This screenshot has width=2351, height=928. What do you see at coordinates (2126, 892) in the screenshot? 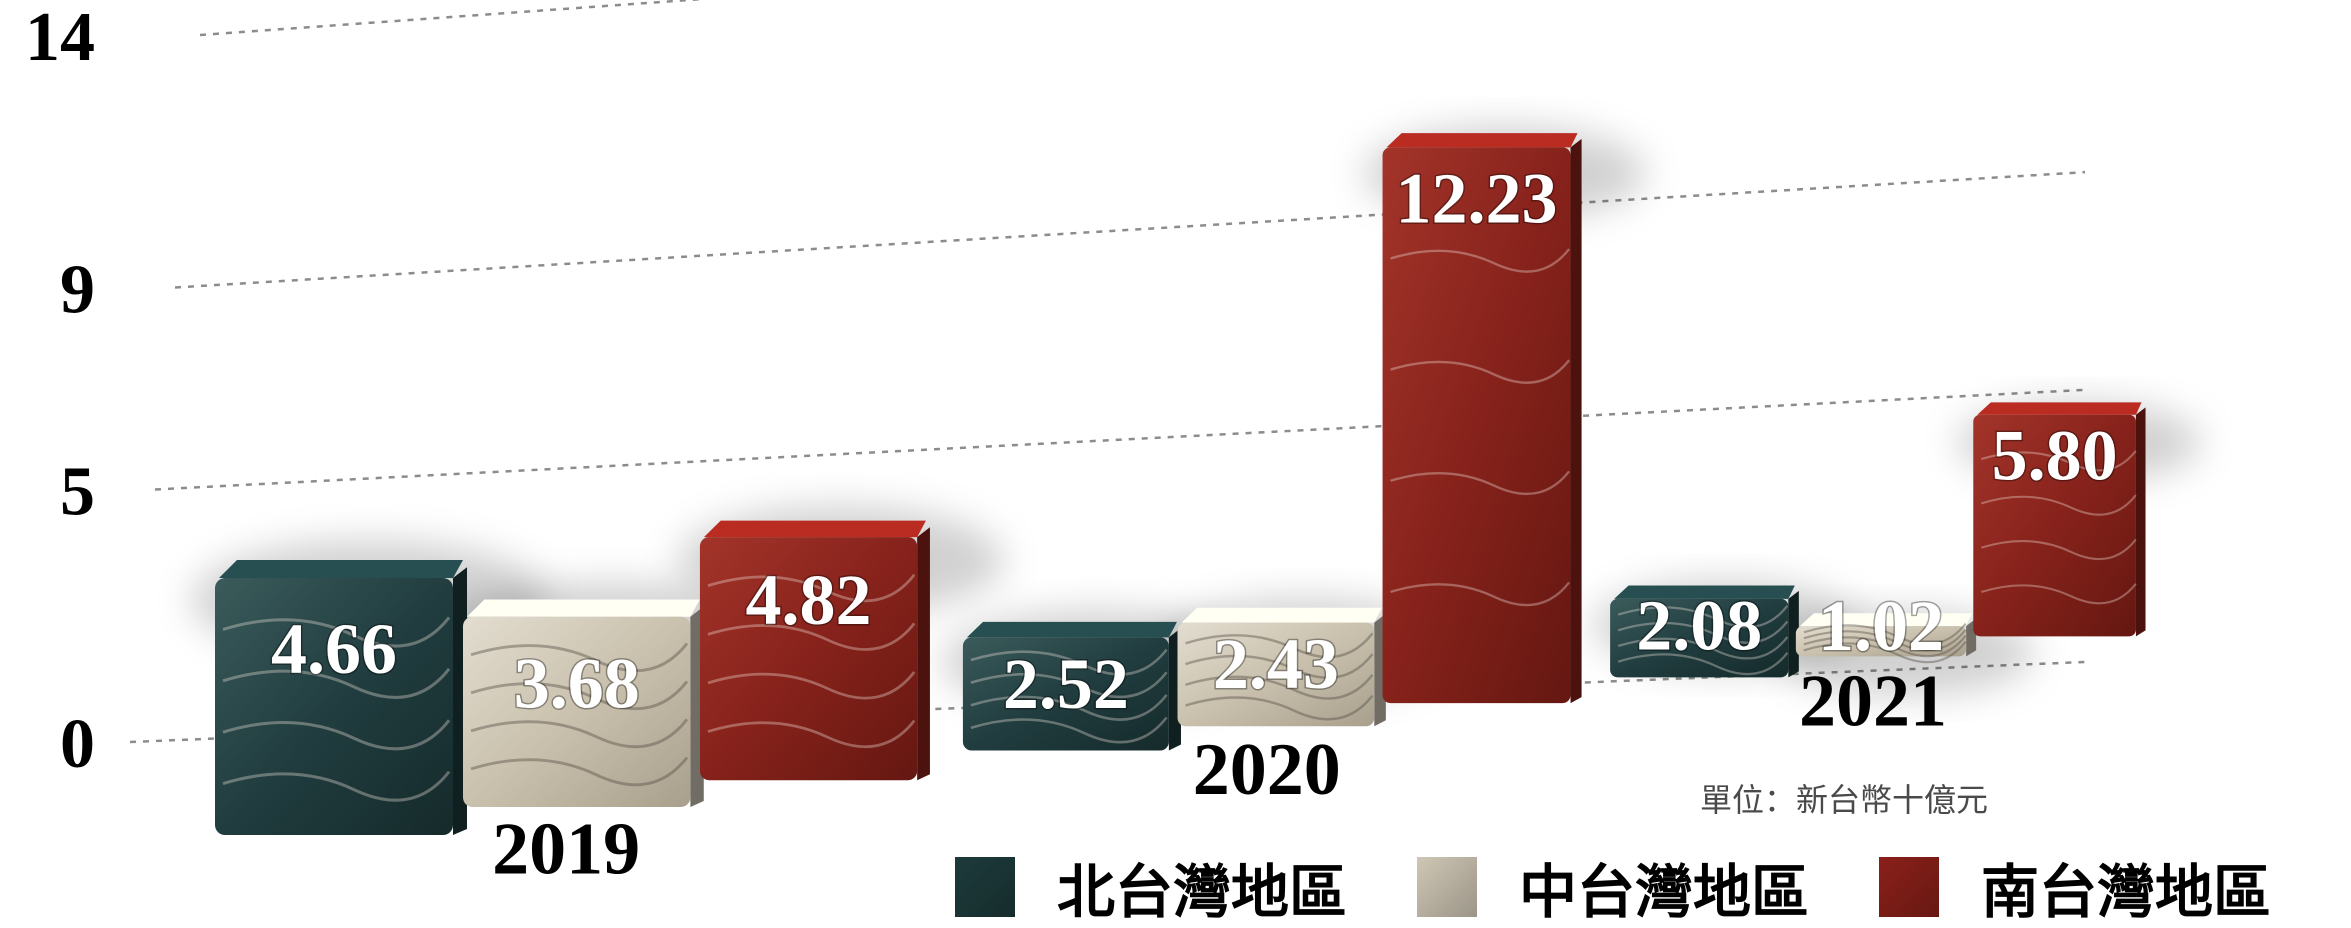
I see `legend-label-south: 南台灣地區` at bounding box center [2126, 892].